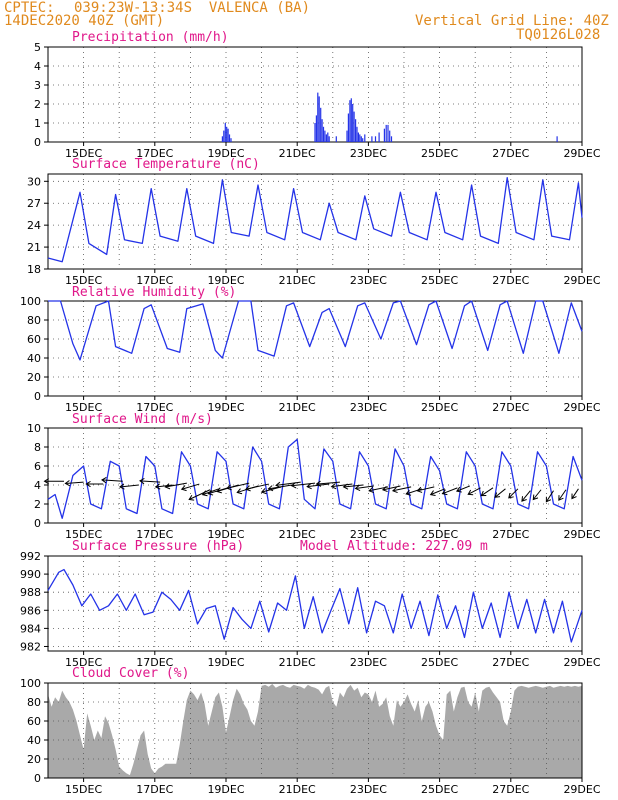 Image resolution: width=618 pixels, height=800 pixels. I want to click on cloud-cover-area, so click(315, 731).